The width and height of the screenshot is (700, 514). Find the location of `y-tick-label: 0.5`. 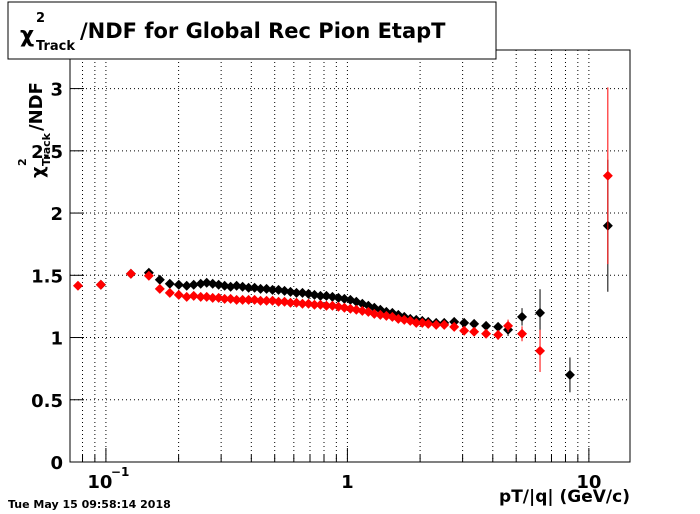

y-tick-label: 0.5 is located at coordinates (47, 401).